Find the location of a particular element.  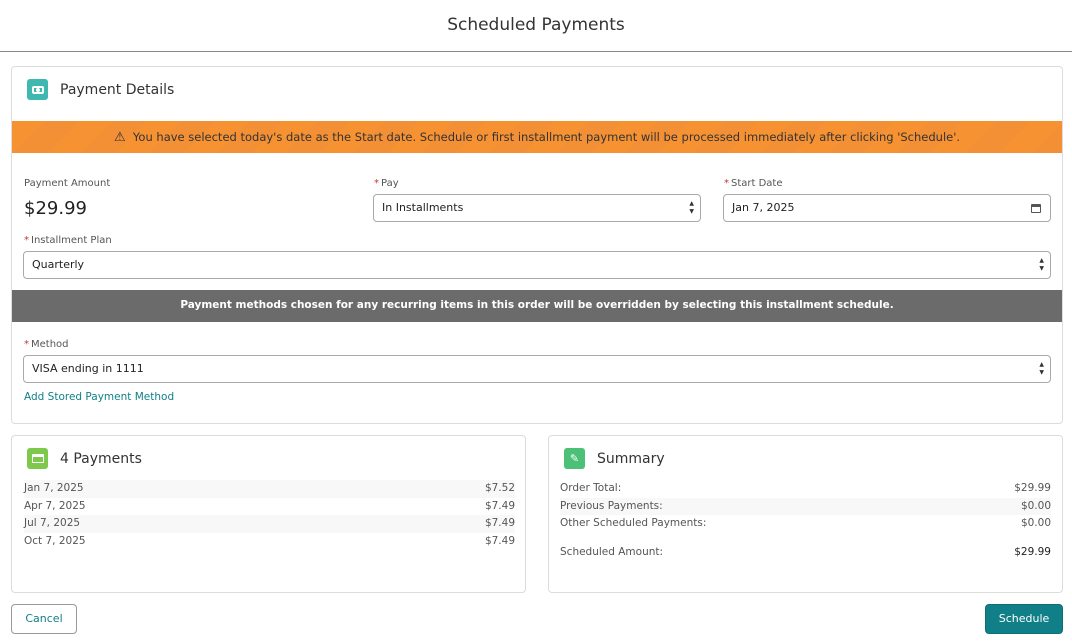

scheduled-amount-row: Scheduled Amount: $29.99 is located at coordinates (805, 551).